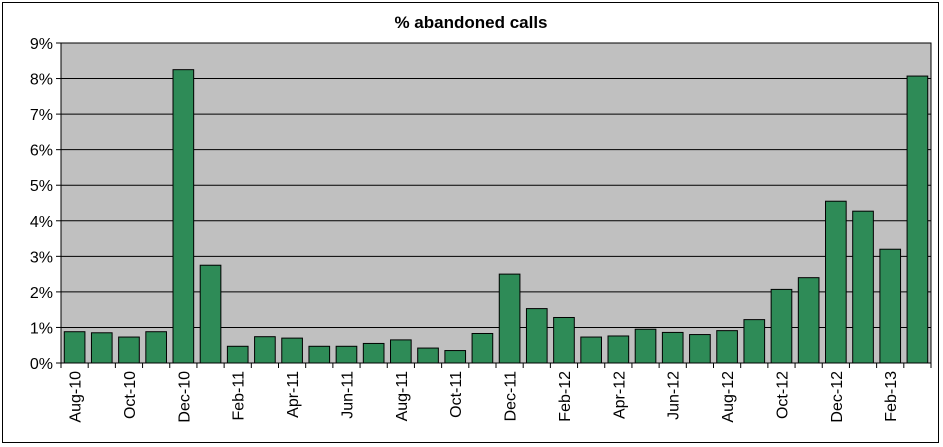 This screenshot has height=447, width=943. Describe the element at coordinates (239, 396) in the screenshot. I see `x-tick-label: Feb-11` at that location.